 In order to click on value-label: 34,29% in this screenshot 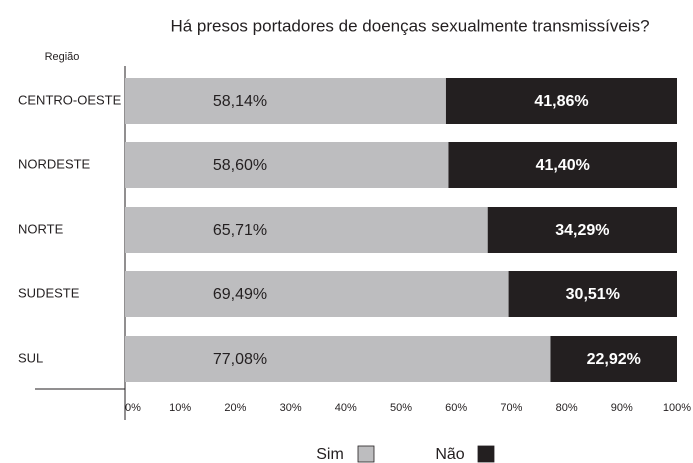, I will do `click(582, 230)`.